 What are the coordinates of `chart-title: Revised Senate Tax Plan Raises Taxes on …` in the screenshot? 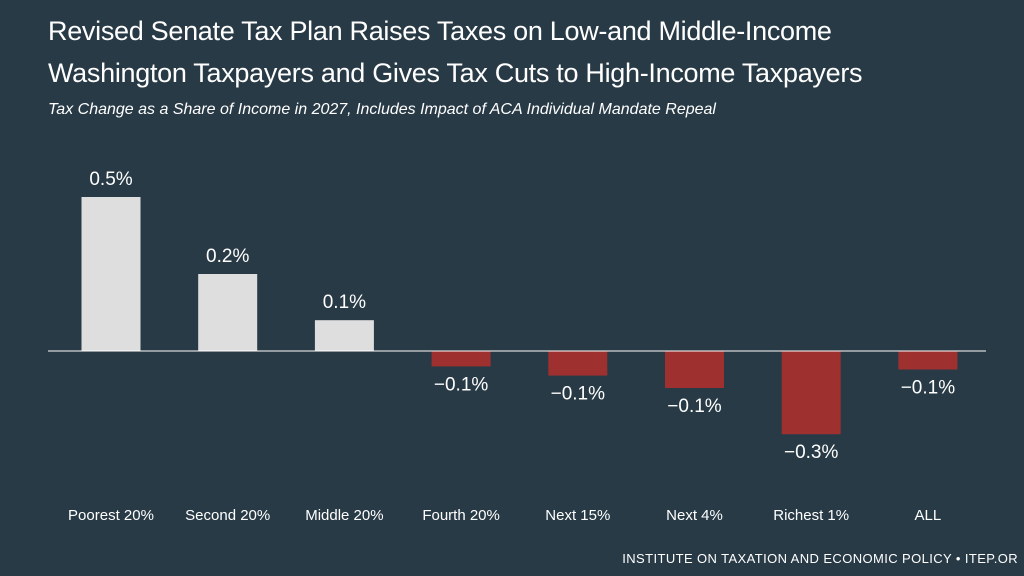 It's located at (528, 52).